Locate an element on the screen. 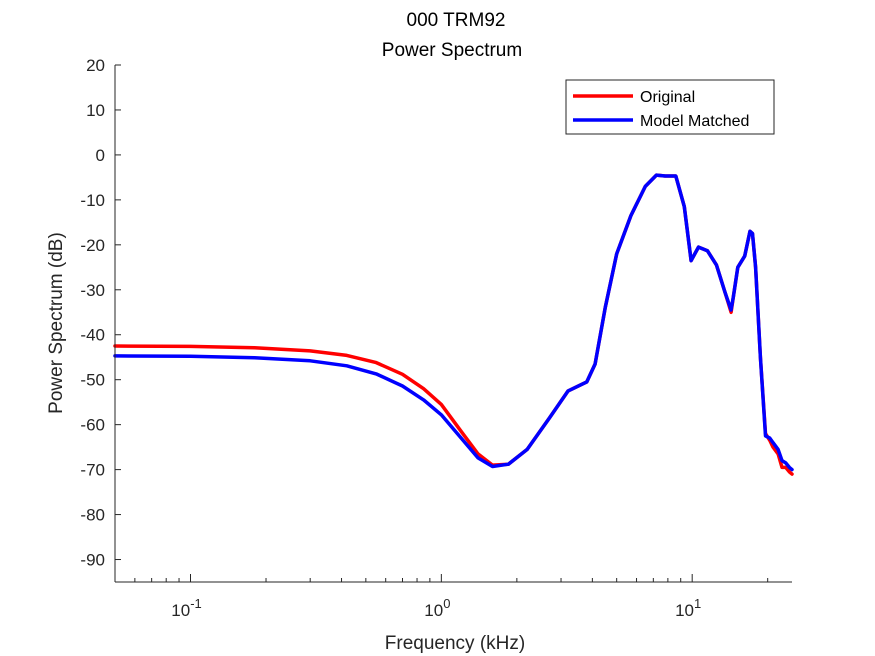  x-tick-label: 10¹ is located at coordinates (688, 608).